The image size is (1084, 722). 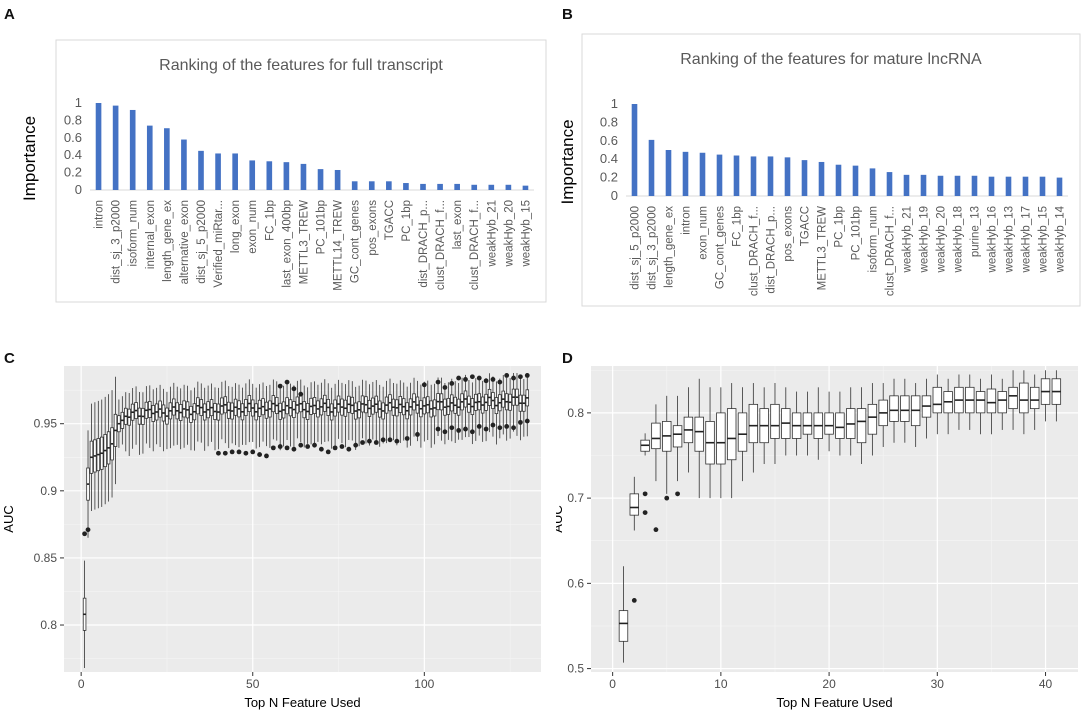 I want to click on x-tick-label: METTL14_TREW, so click(x=339, y=245).